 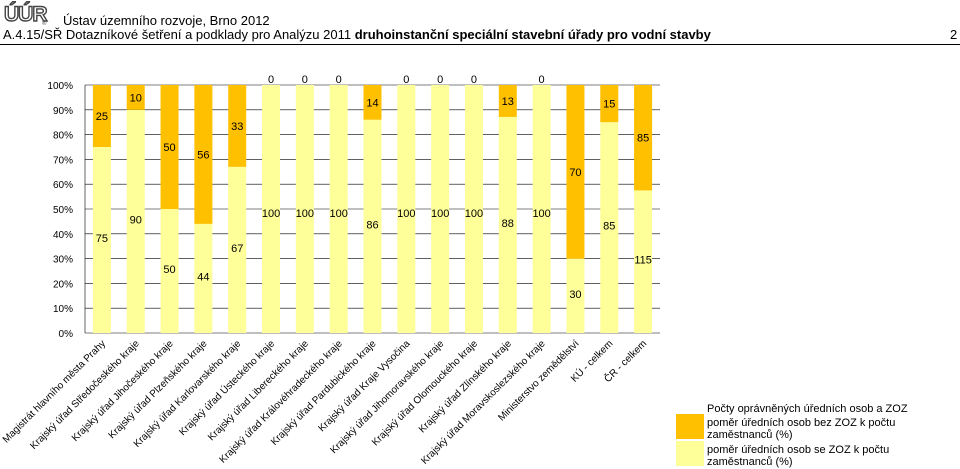 I want to click on y-tick-label: 80%, so click(x=63, y=136).